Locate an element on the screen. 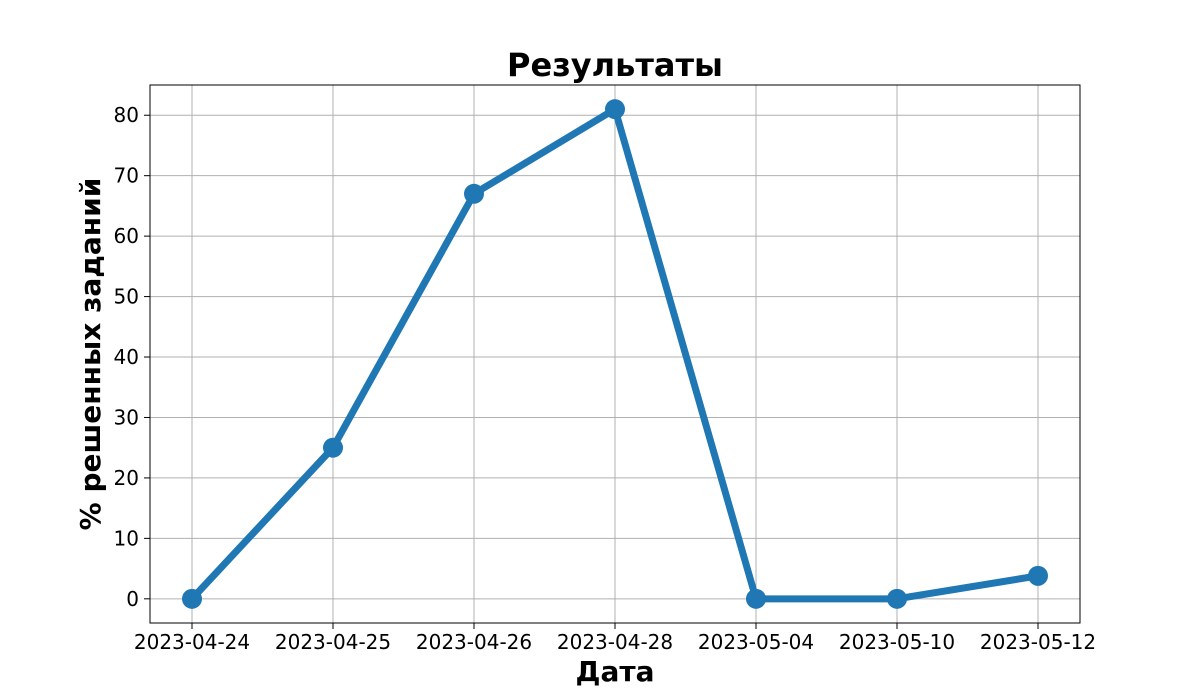 The height and width of the screenshot is (700, 1200). x-tick-label: 2023-05-10 is located at coordinates (897, 642).